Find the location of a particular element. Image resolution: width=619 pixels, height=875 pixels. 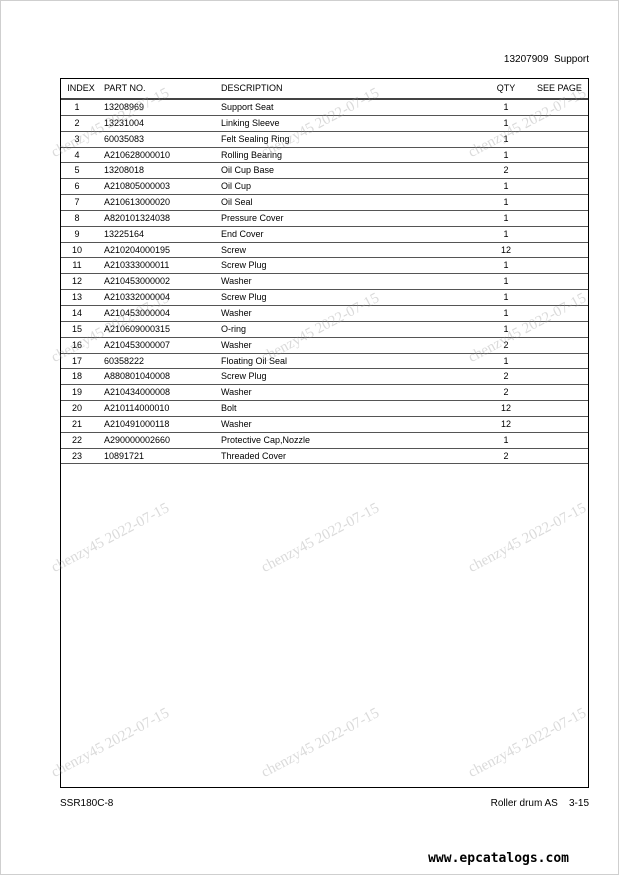

table-row: 16 A210453000007 Washer 2 is located at coordinates (324, 346).